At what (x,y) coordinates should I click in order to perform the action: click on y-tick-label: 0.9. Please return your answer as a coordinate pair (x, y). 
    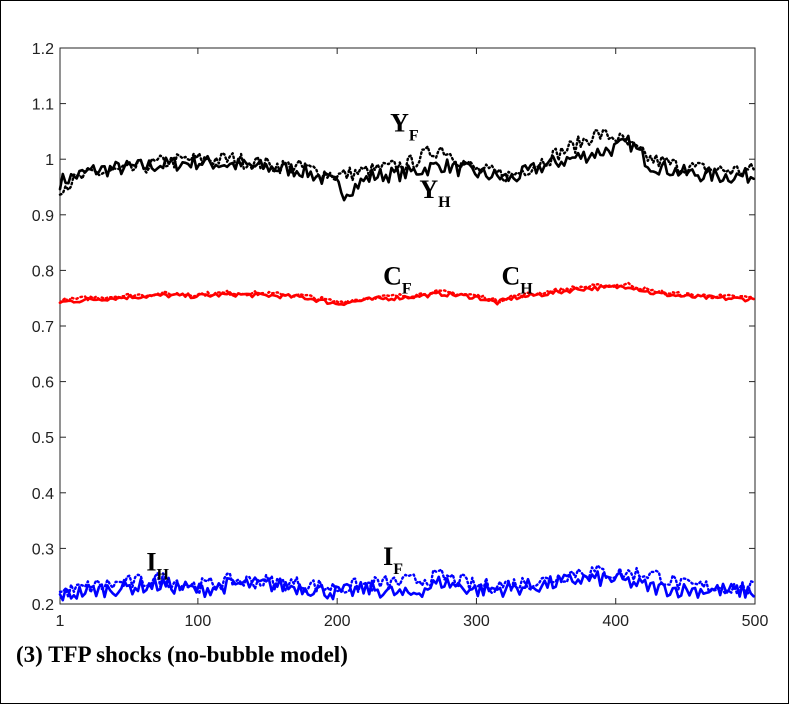
    Looking at the image, I should click on (43, 216).